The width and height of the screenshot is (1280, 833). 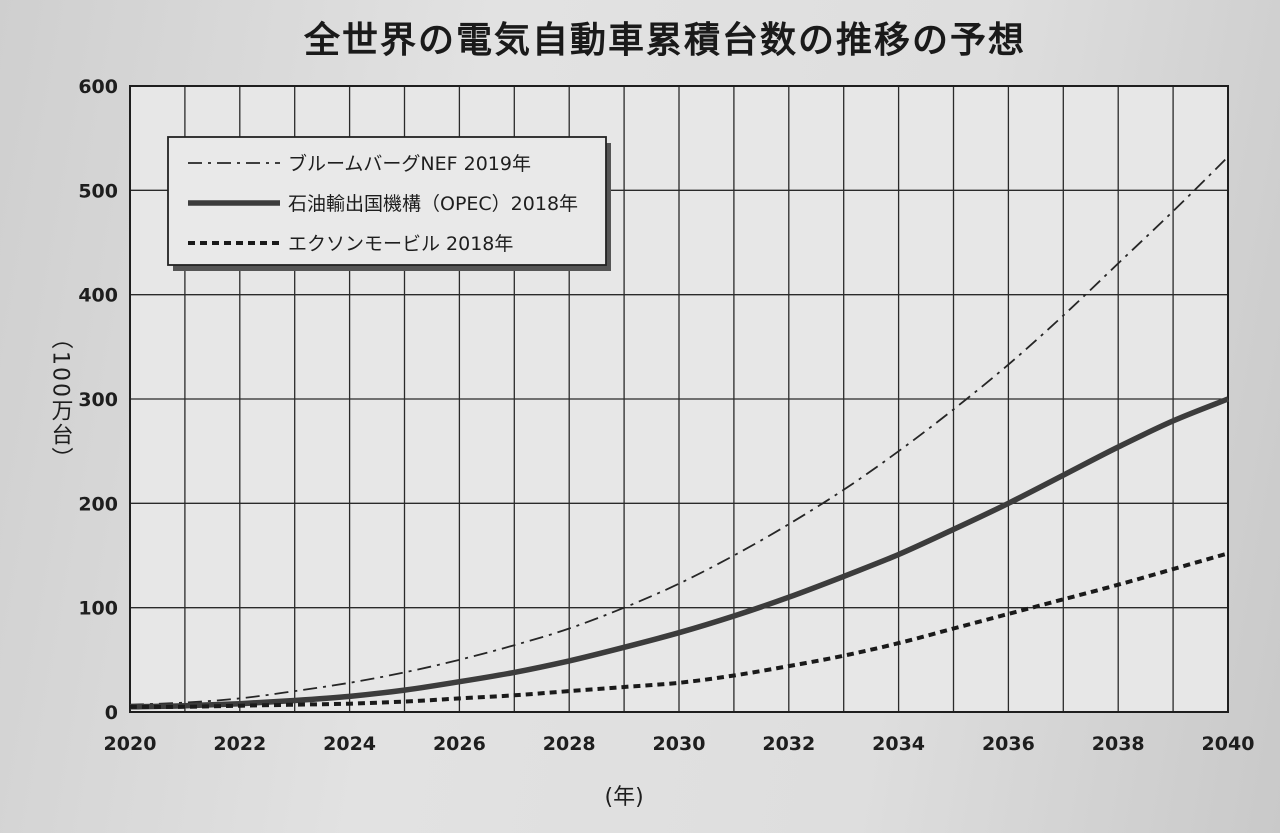 I want to click on legend-label: エクソンモービル 2018年, so click(x=400, y=244).